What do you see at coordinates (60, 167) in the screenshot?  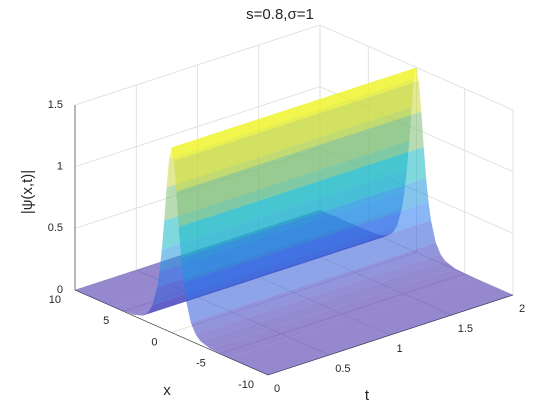 I see `z-tick-label: 1` at bounding box center [60, 167].